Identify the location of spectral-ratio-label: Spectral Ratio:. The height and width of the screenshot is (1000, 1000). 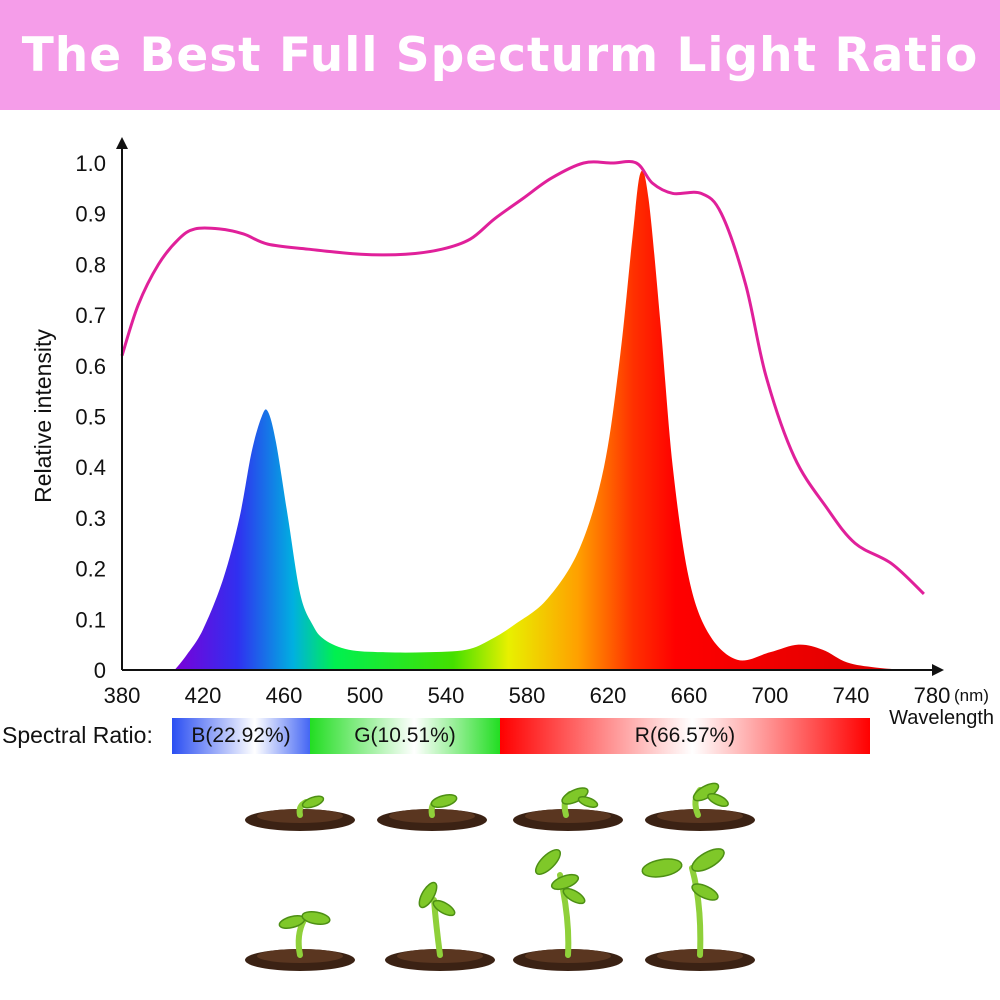
(77, 735).